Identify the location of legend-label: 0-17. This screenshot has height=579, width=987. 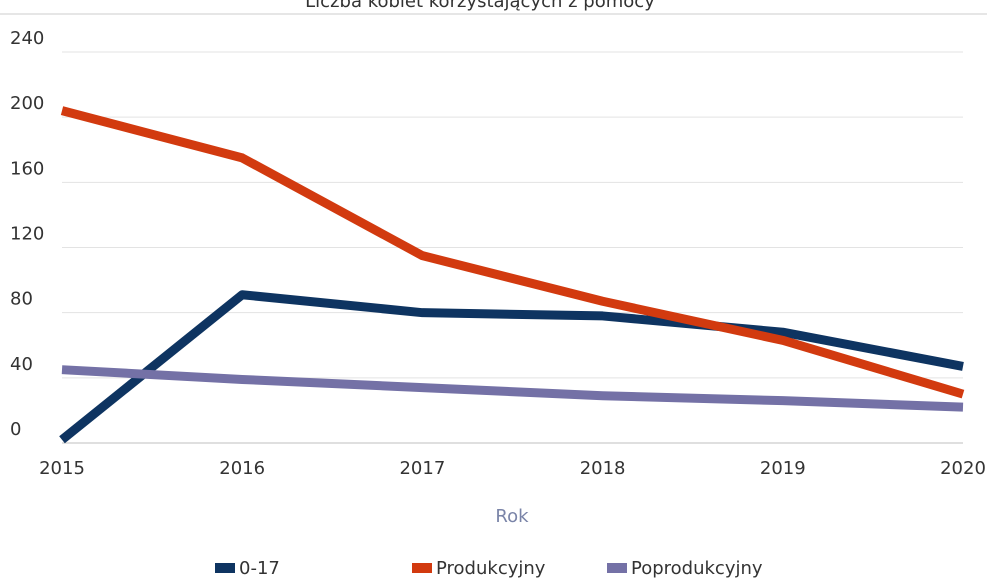
(259, 568).